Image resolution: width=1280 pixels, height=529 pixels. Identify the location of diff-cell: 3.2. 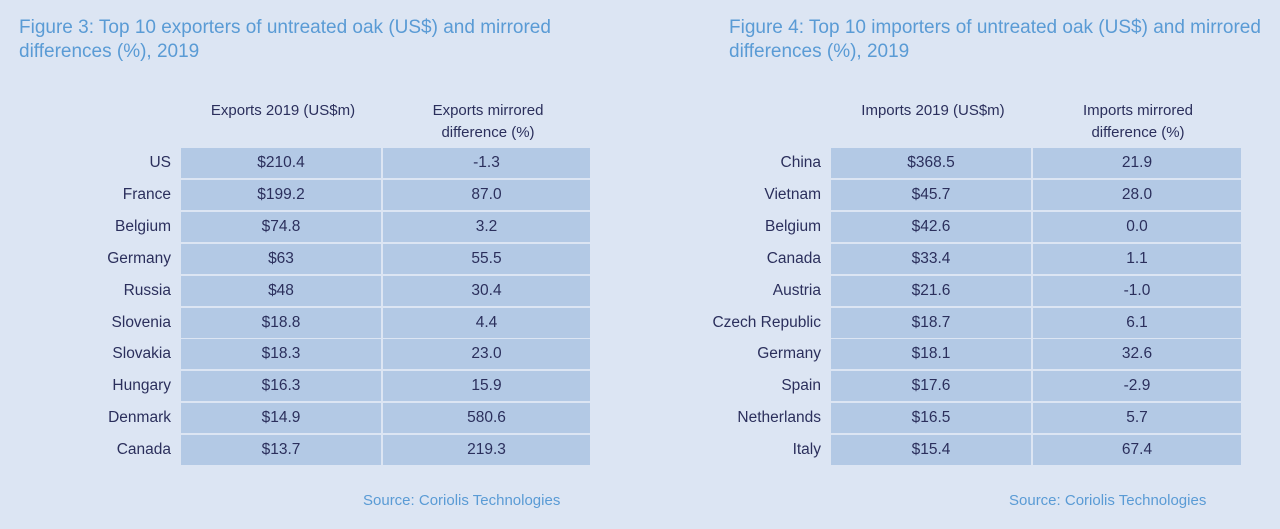
(486, 226).